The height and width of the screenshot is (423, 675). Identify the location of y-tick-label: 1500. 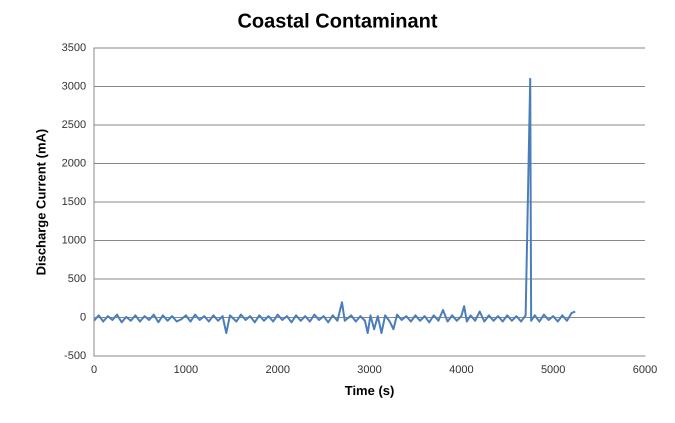
(74, 202).